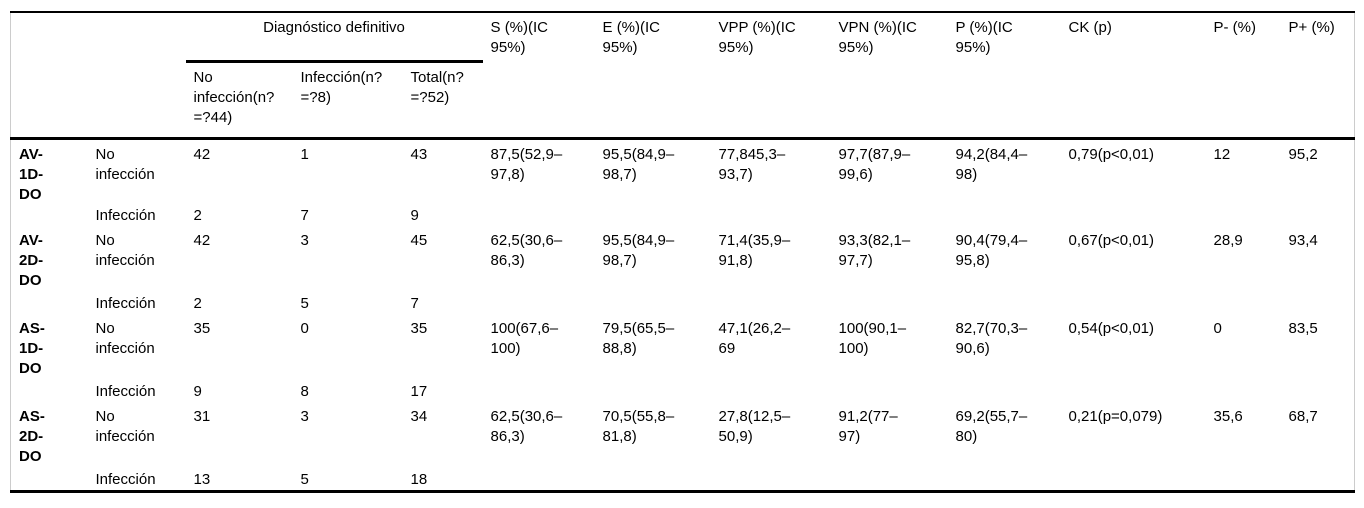  What do you see at coordinates (31, 174) in the screenshot?
I see `row-group-label: AV-1D-DO` at bounding box center [31, 174].